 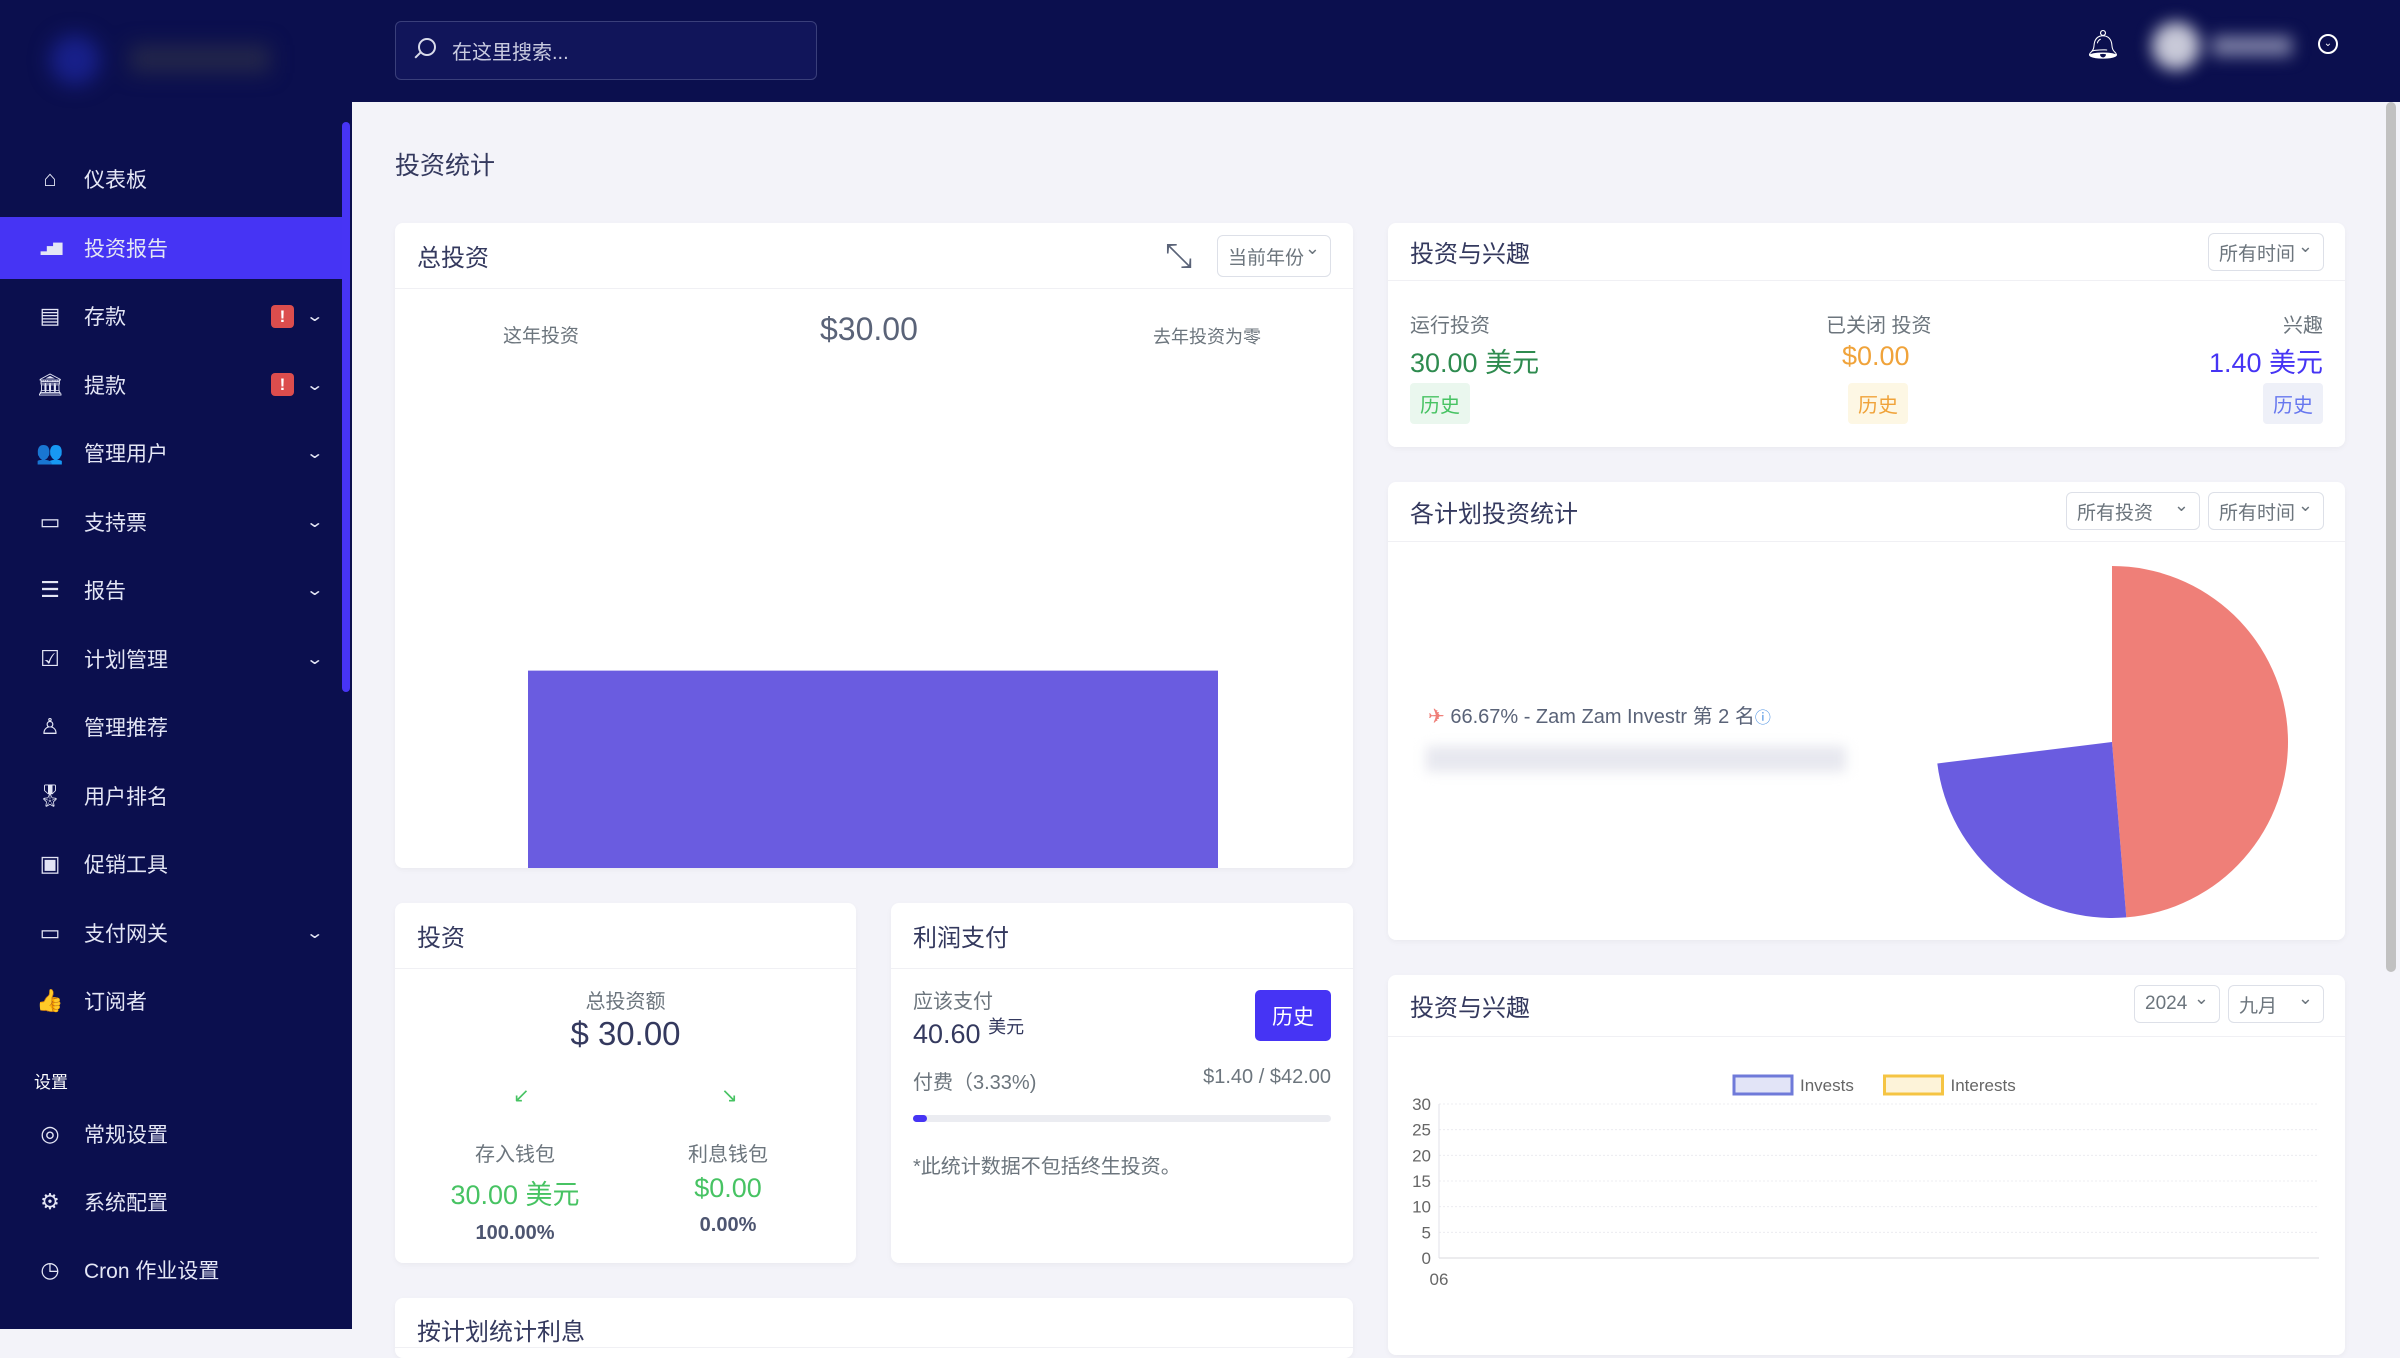 I want to click on year-filter-select: 当前年份, so click(x=1274, y=256).